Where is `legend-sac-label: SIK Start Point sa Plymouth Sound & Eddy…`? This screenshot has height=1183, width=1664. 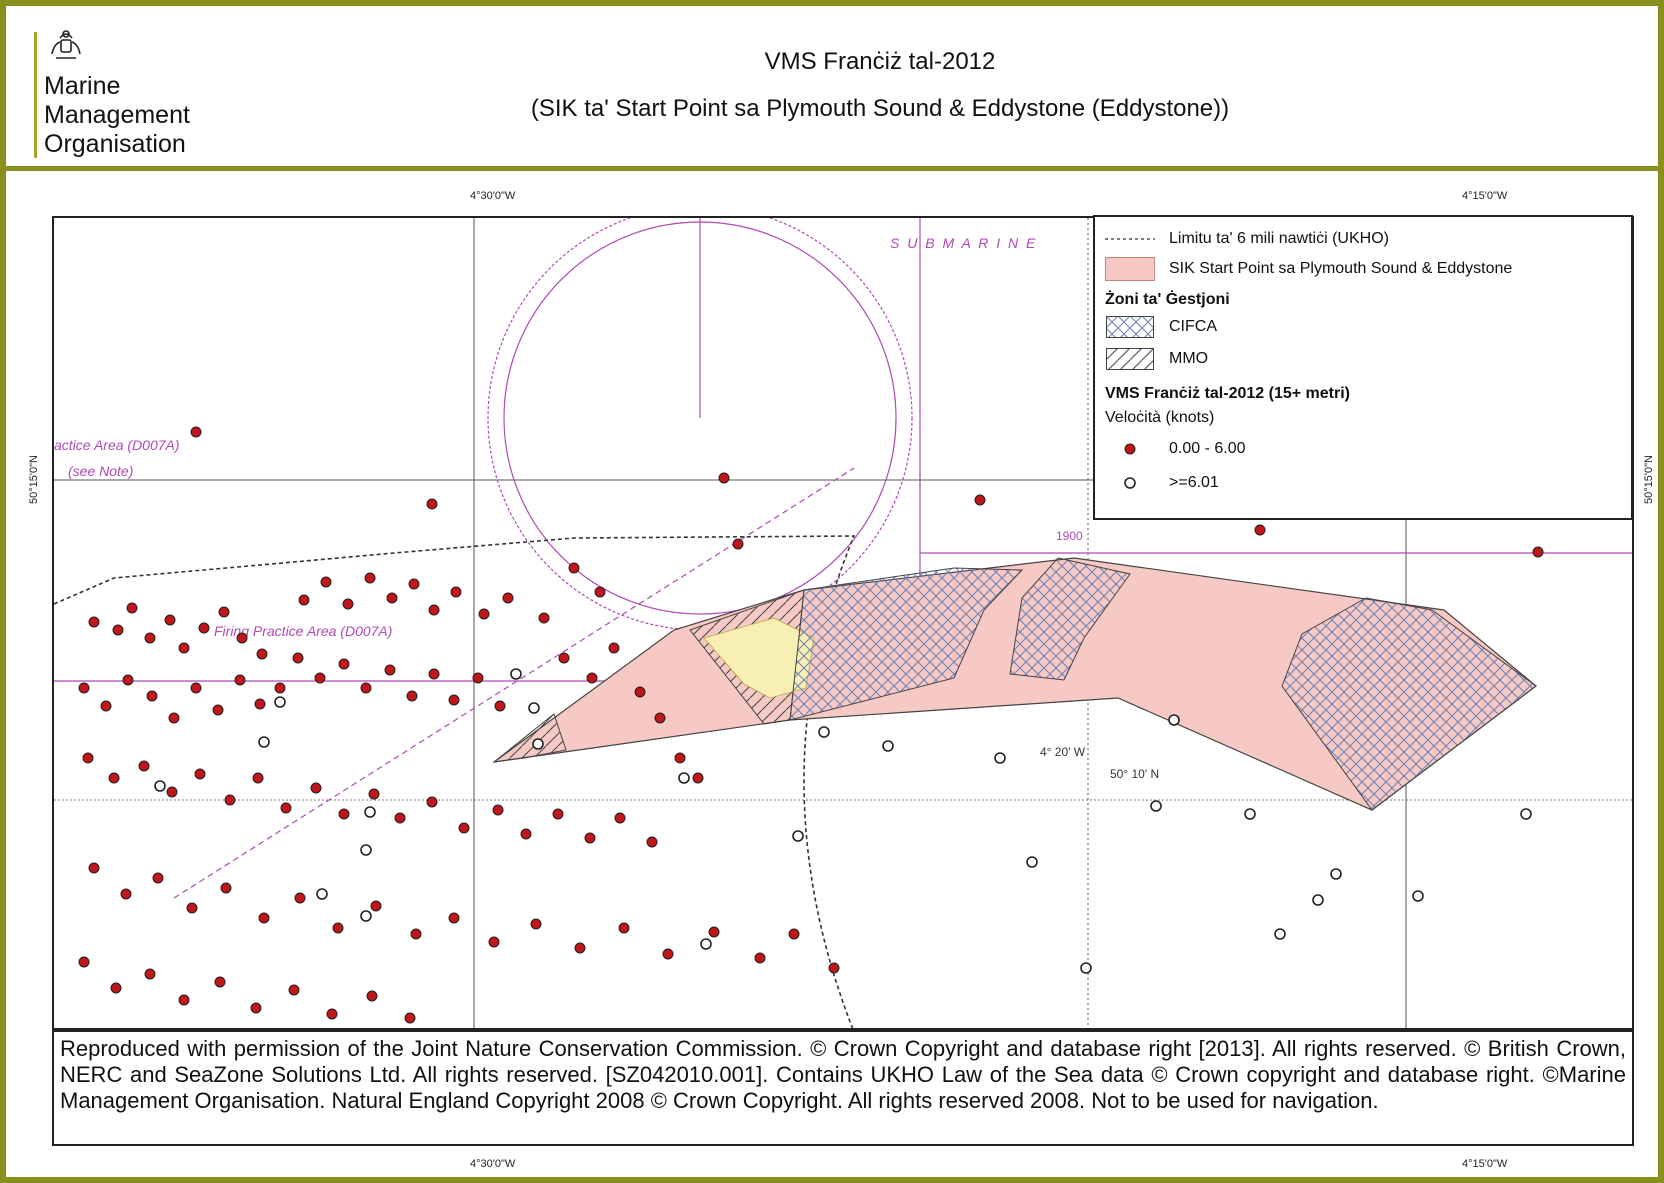 legend-sac-label: SIK Start Point sa Plymouth Sound & Eddy… is located at coordinates (1341, 268).